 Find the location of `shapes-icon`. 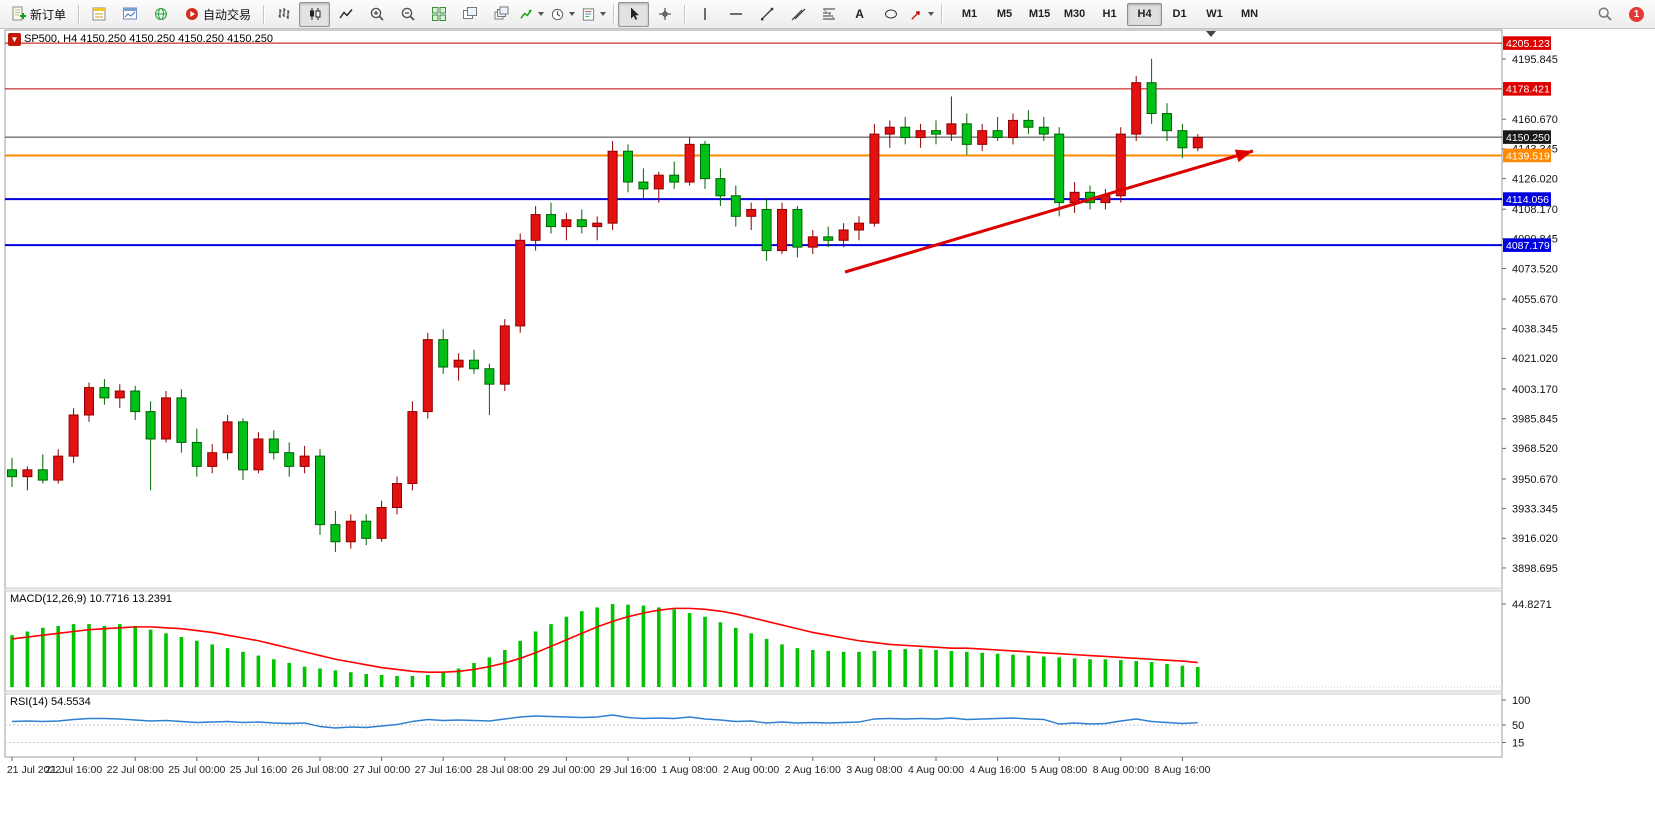

shapes-icon is located at coordinates (891, 14).